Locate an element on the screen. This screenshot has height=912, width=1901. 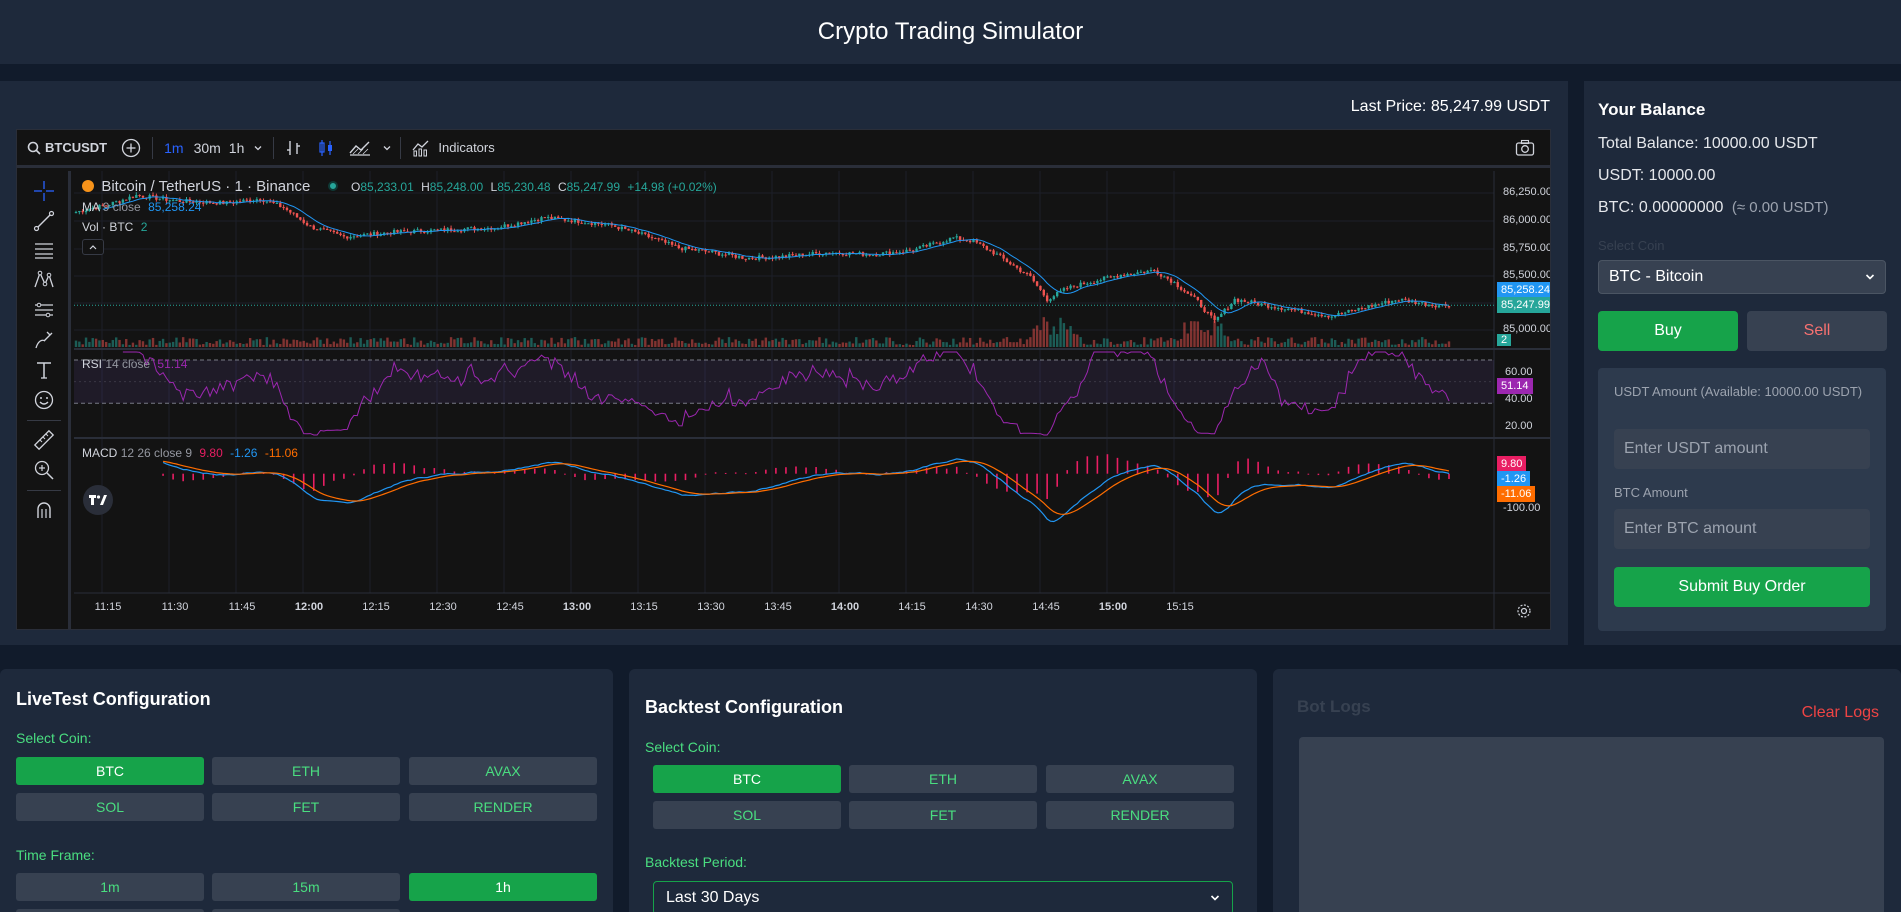
backtest-period-label: Backtest Period: is located at coordinates (696, 862).